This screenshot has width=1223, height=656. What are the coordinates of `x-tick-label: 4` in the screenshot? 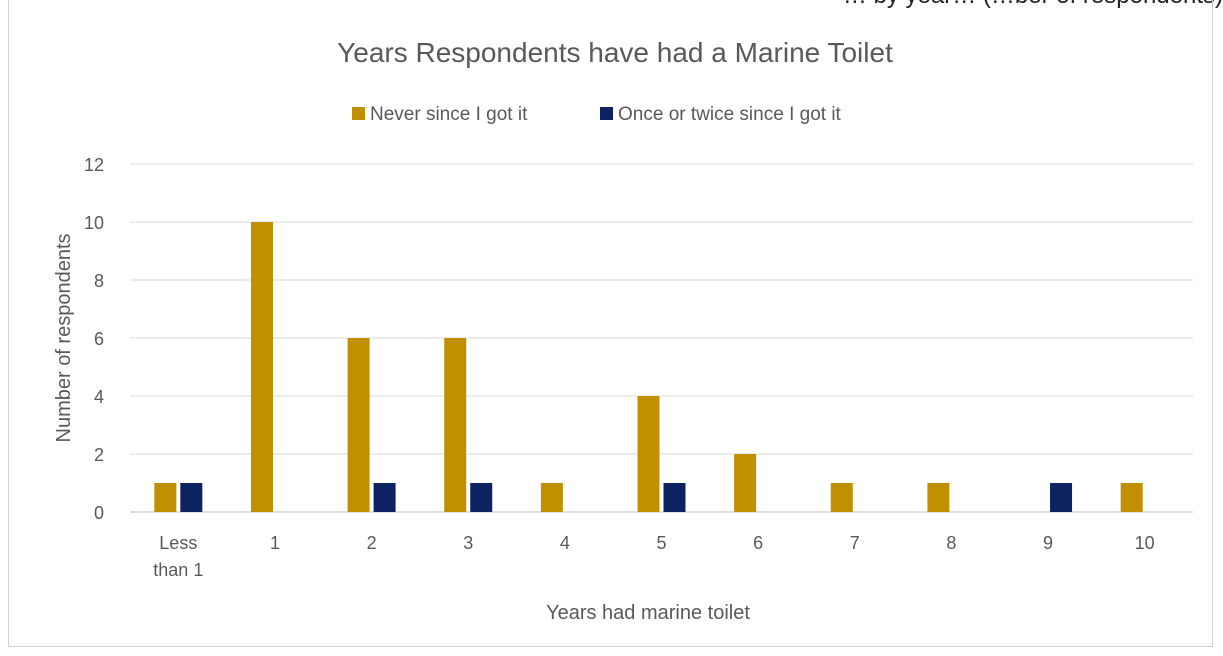 It's located at (565, 543).